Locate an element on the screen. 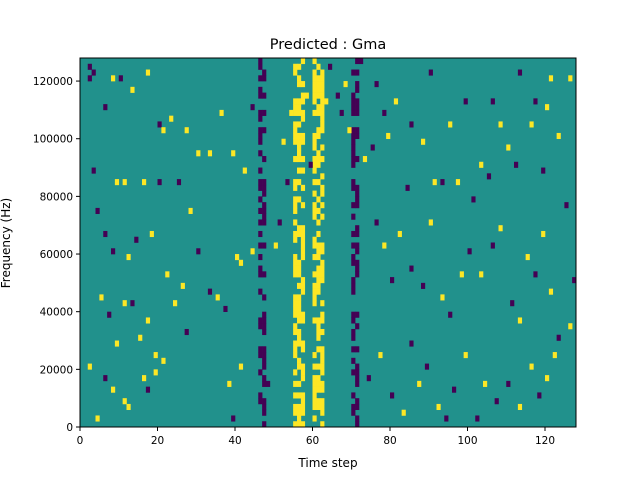 The image size is (640, 480). x-axis: 0 20 40 60 80 100 120 is located at coordinates (316, 437).